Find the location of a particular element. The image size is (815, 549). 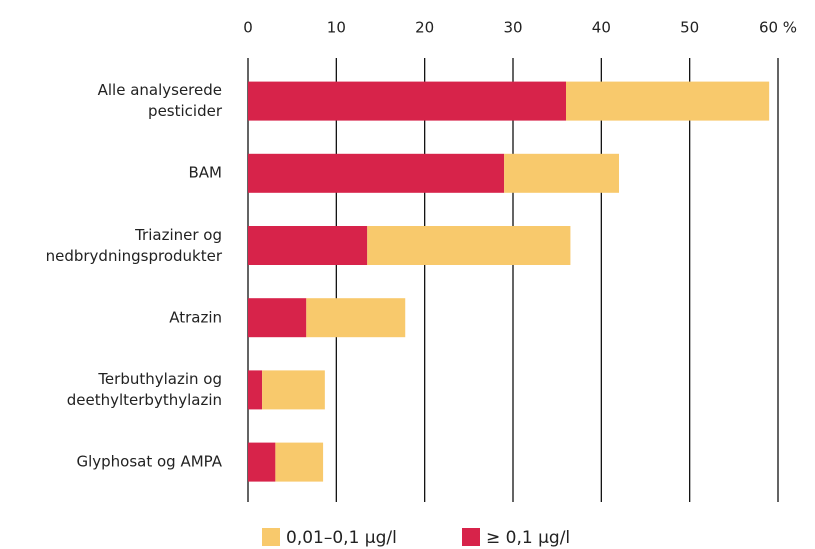

legend-label: 0,01–0,1 µg/l is located at coordinates (341, 538).